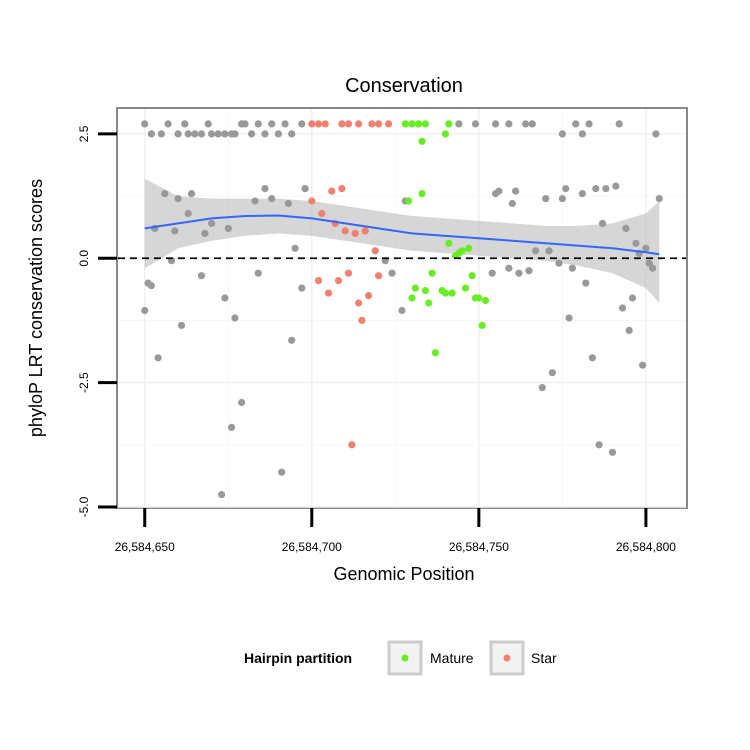  I want to click on legend-marker-star, so click(507, 658).